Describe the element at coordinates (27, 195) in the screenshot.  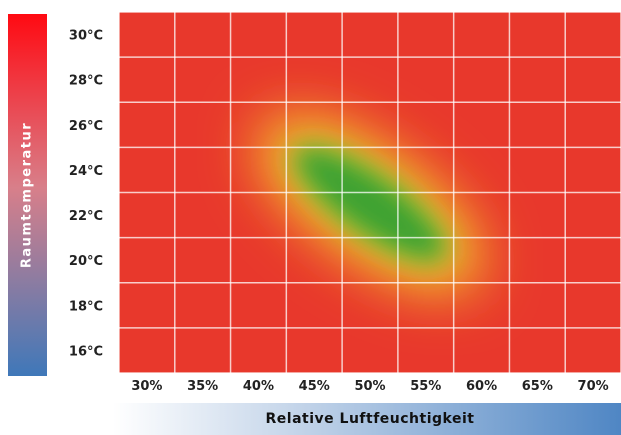
I see `temperature-gradient-bar` at that location.